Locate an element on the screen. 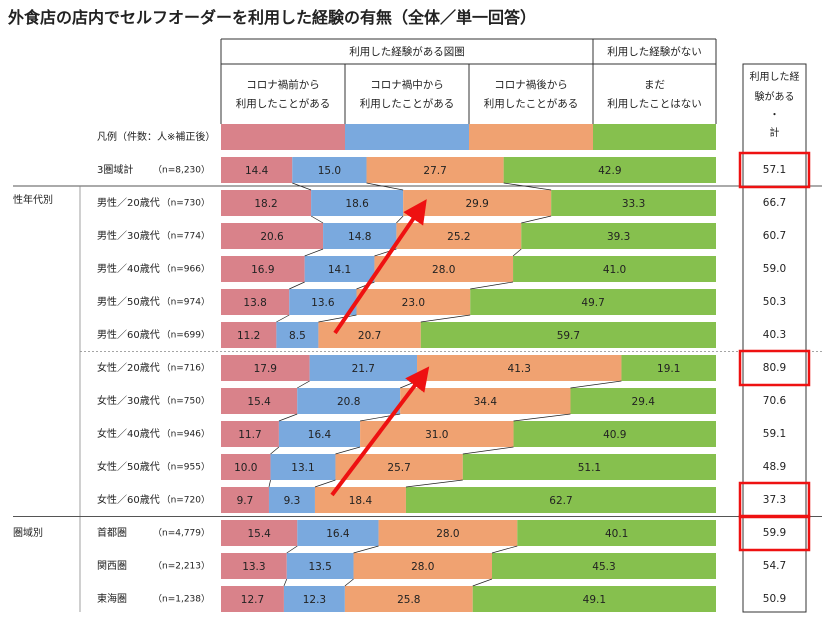 This screenshot has height=623, width=822. bar-value-label: 51.1 is located at coordinates (589, 468).